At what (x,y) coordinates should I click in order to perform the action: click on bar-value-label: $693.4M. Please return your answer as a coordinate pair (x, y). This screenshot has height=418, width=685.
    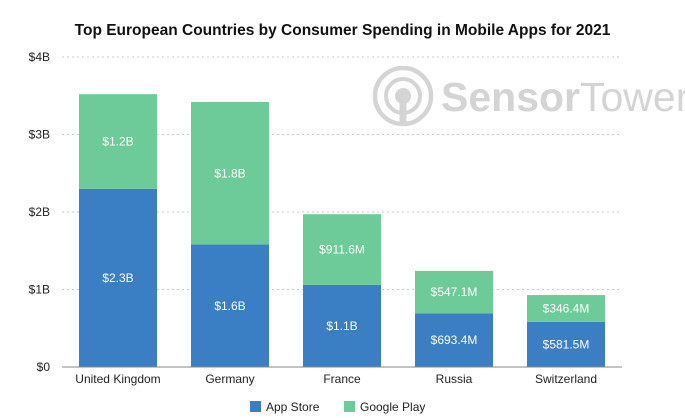
    Looking at the image, I should click on (454, 340).